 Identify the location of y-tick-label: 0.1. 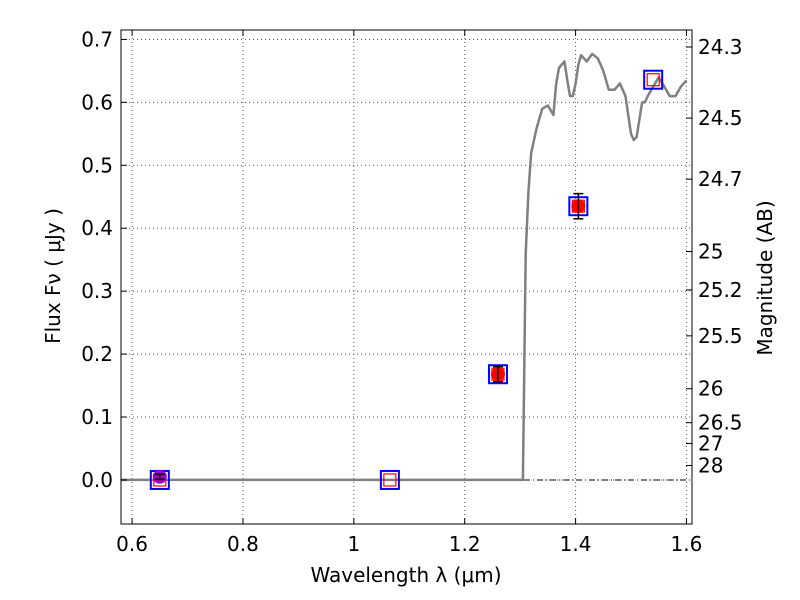
(97, 417).